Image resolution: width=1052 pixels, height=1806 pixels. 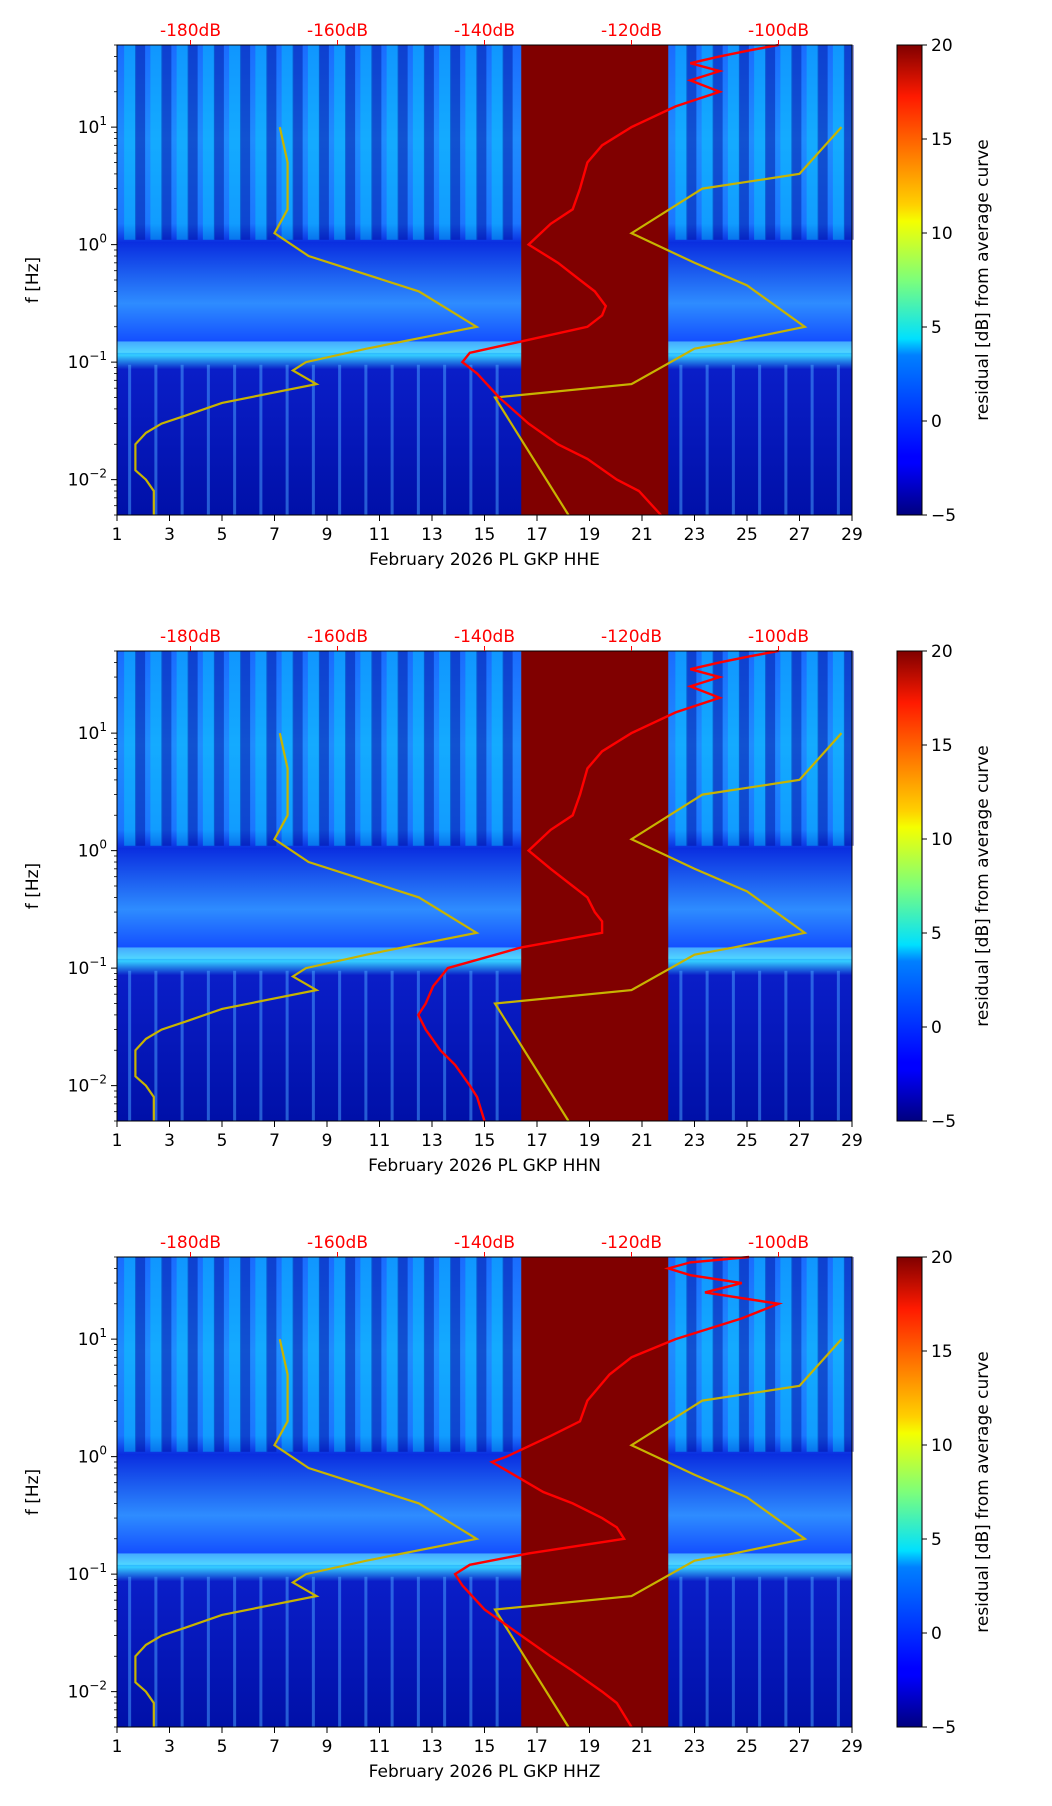 I want to click on x-axis-label: February 2026 PL GKP HHN, so click(x=484, y=1166).